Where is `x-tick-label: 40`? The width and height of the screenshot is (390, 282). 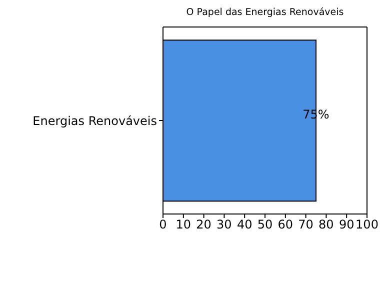
x-tick-label: 40 is located at coordinates (244, 225).